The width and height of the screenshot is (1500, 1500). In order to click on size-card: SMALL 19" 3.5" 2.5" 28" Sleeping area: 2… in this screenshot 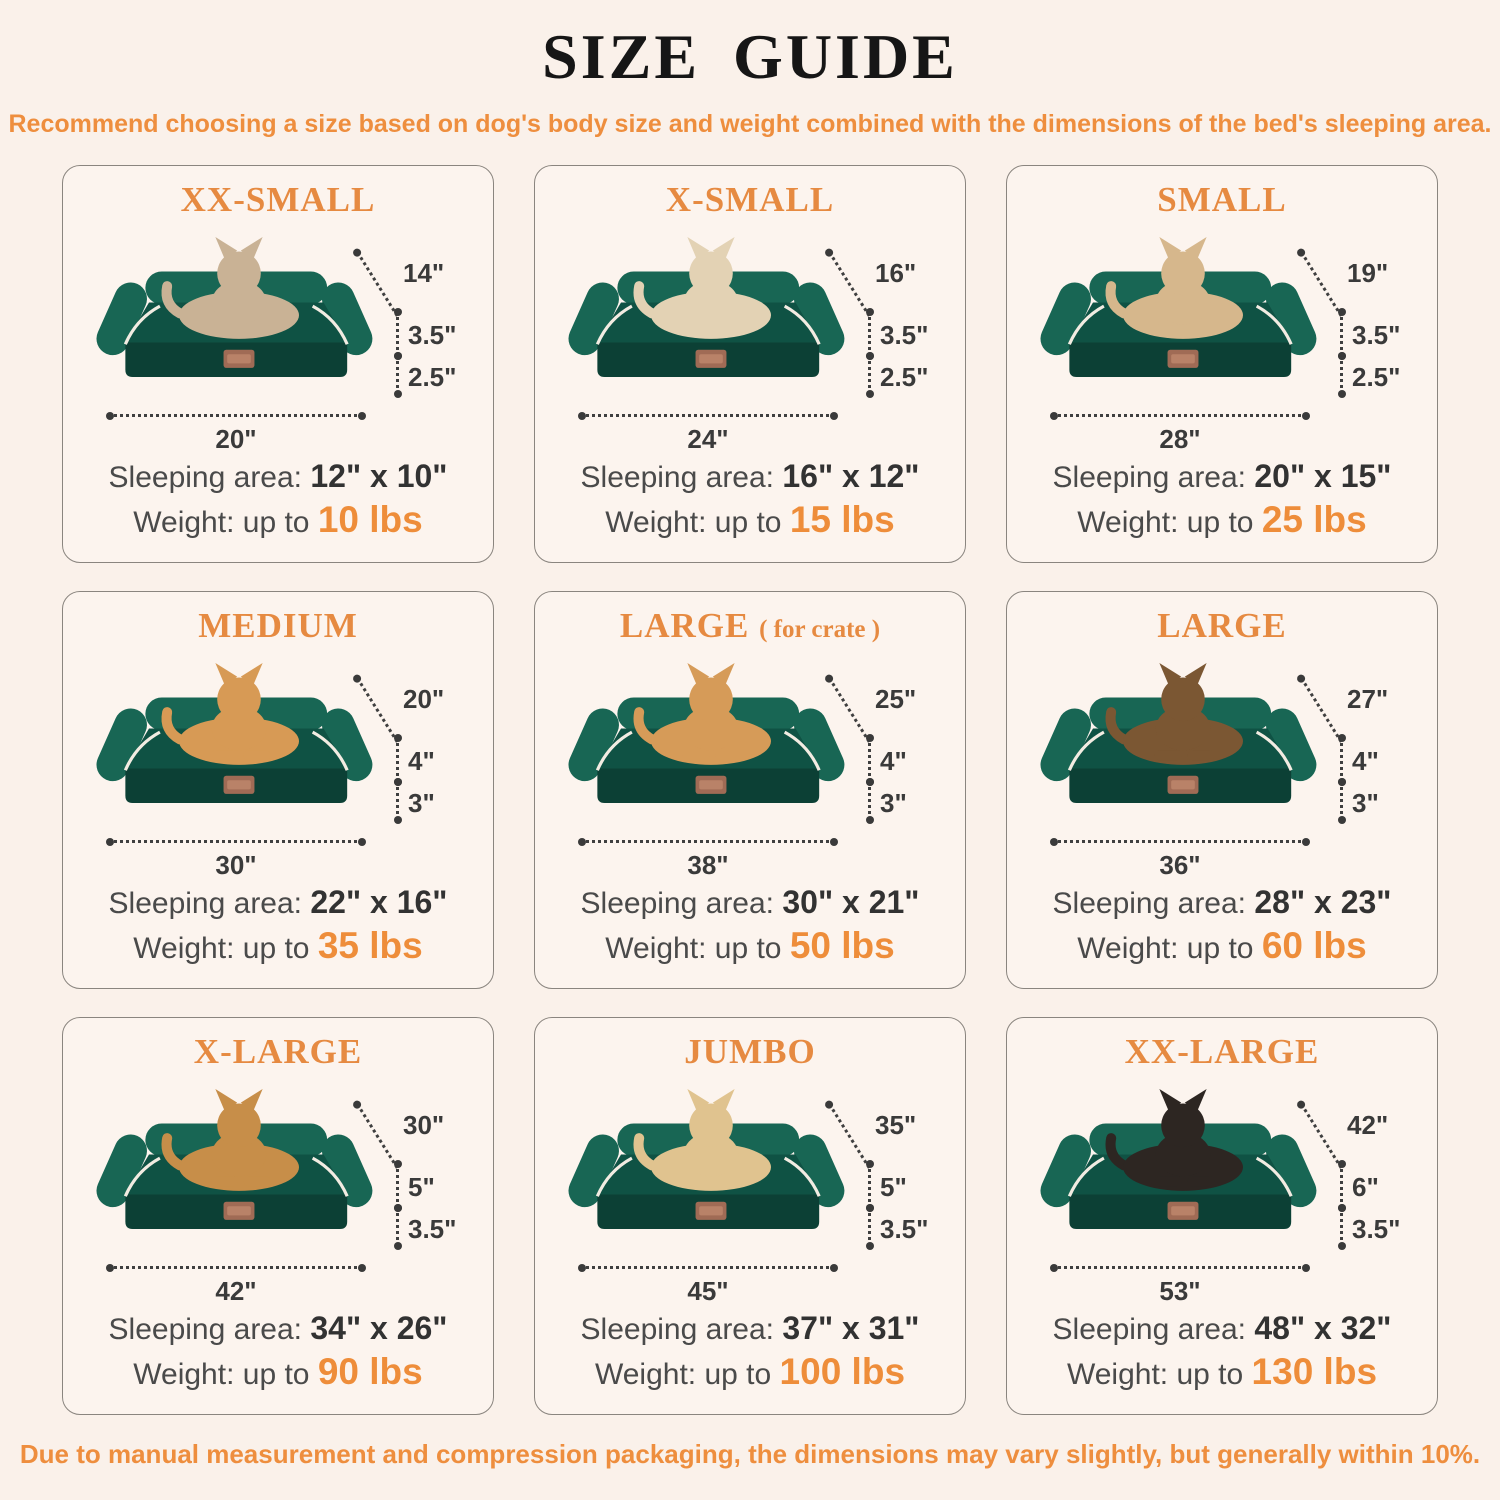, I will do `click(1222, 364)`.